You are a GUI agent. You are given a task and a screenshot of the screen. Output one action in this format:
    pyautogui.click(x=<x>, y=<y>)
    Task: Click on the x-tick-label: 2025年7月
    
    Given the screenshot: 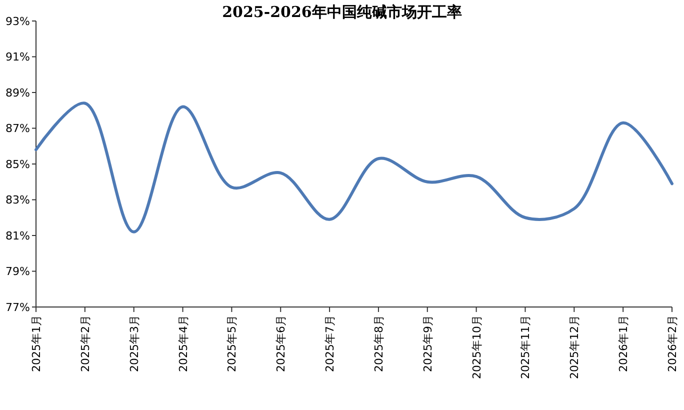 What is the action you would take?
    pyautogui.click(x=330, y=343)
    